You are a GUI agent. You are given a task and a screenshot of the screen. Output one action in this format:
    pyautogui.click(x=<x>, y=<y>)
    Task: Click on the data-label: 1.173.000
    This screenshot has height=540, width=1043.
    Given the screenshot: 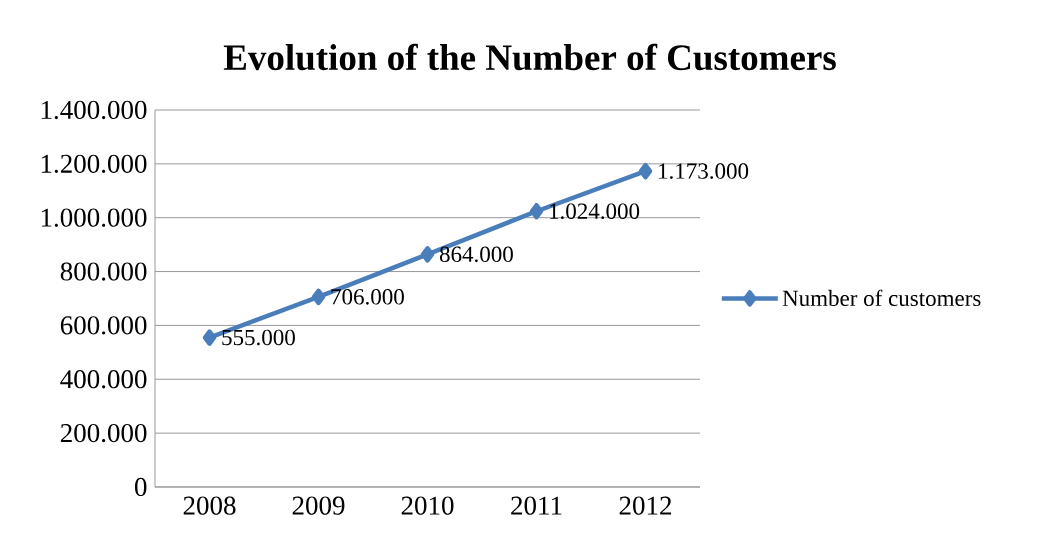 What is the action you would take?
    pyautogui.click(x=704, y=171)
    